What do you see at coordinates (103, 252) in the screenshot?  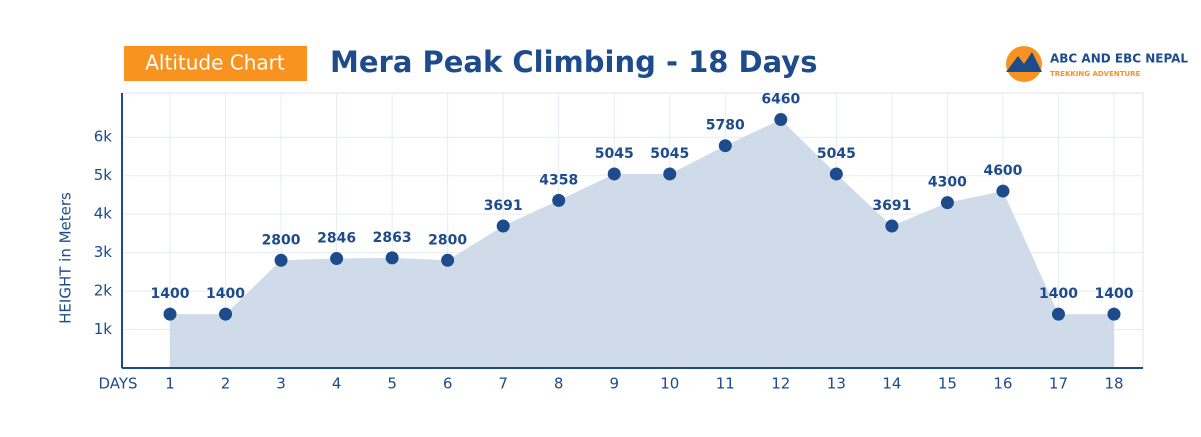 I see `y-tick-label: 3k` at bounding box center [103, 252].